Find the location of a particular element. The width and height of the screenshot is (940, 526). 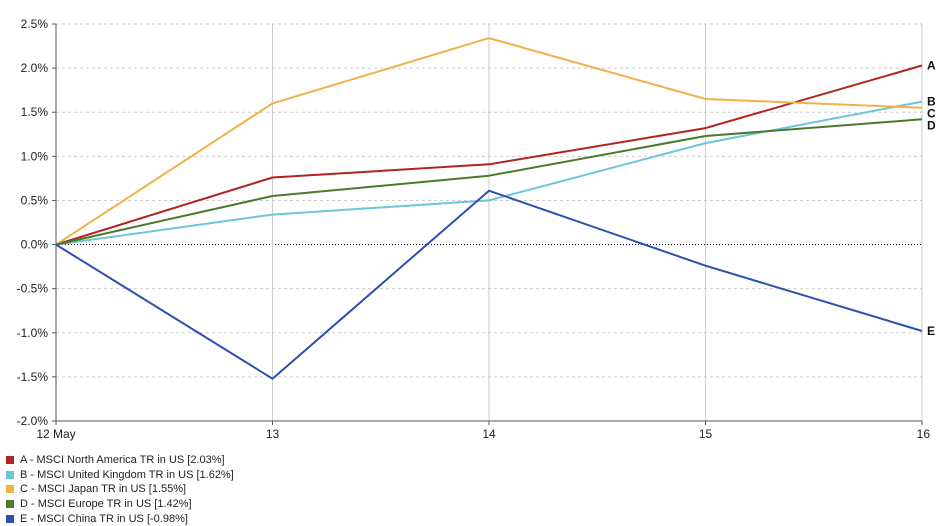

legend-item-d: D - MSCI Europe TR in US [1.42%] is located at coordinates (120, 504).